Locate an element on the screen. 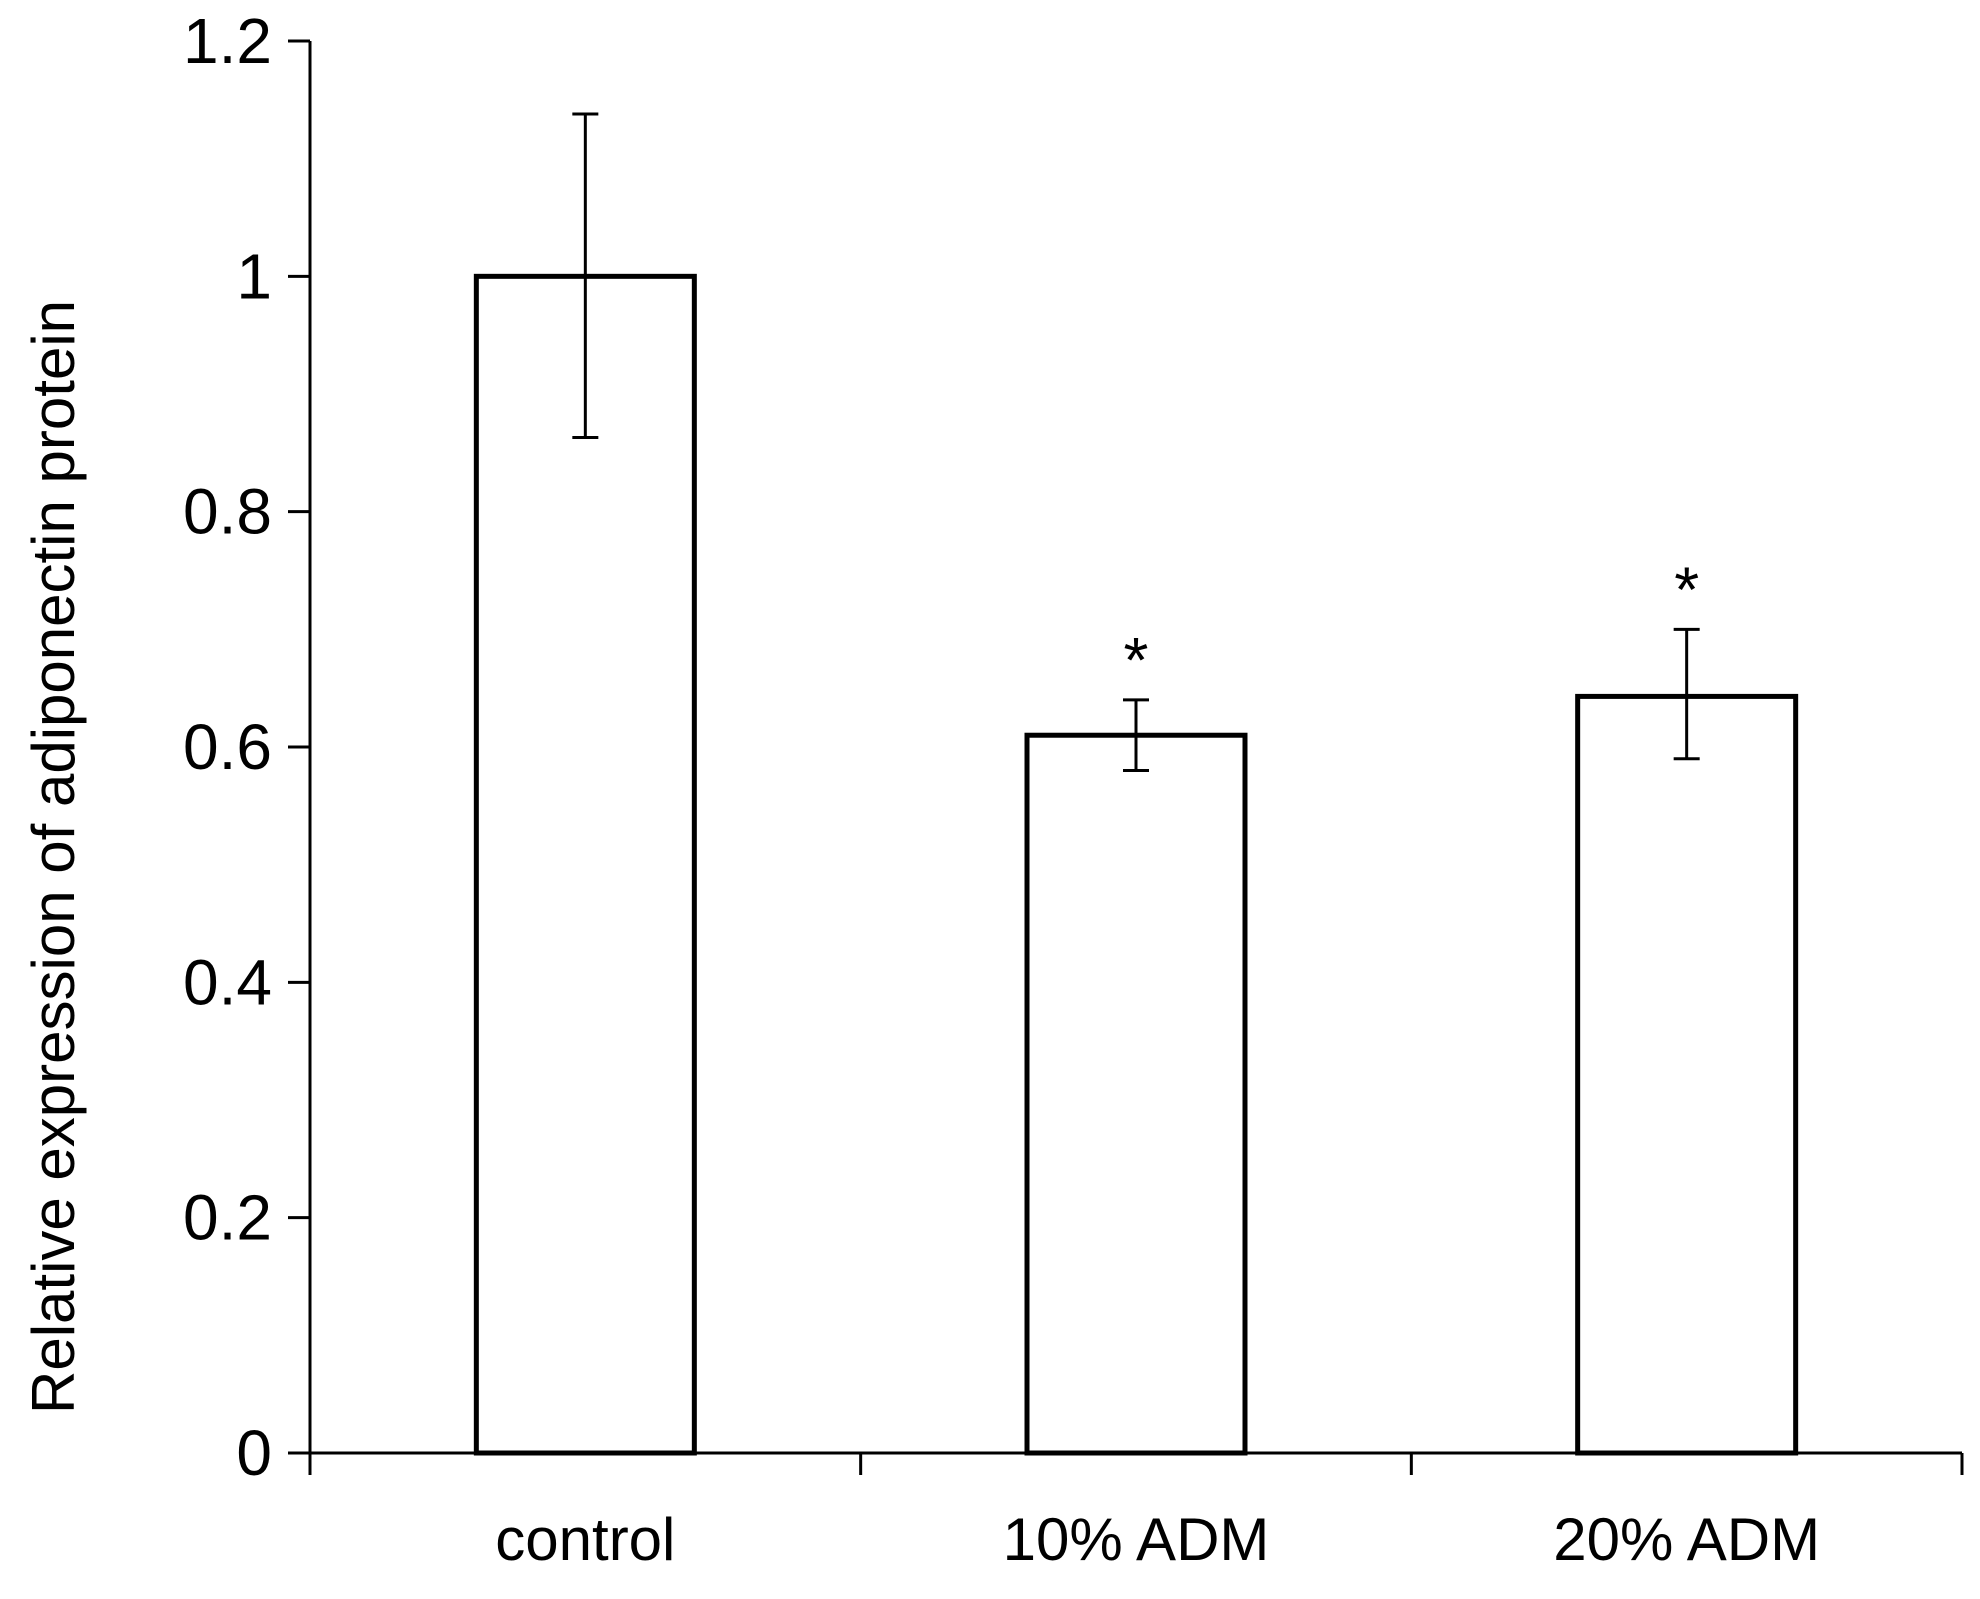  y-tick-label: 1 is located at coordinates (254, 276).